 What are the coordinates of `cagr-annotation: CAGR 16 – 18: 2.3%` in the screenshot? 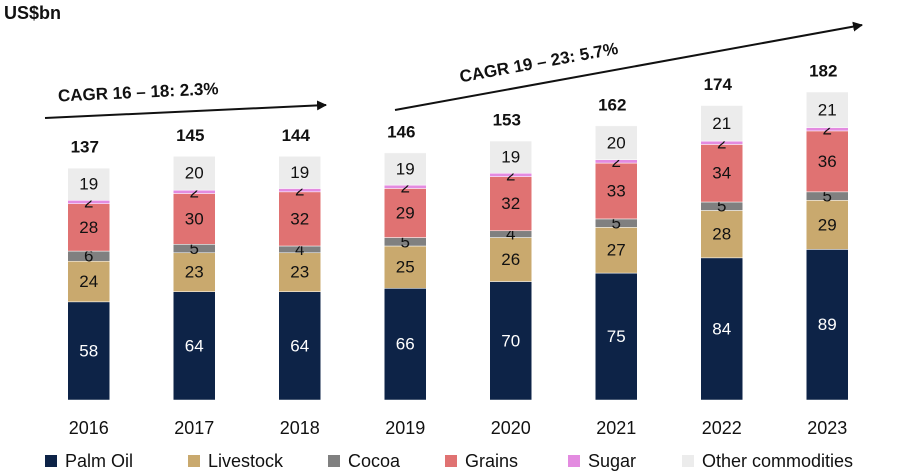 It's located at (138, 92).